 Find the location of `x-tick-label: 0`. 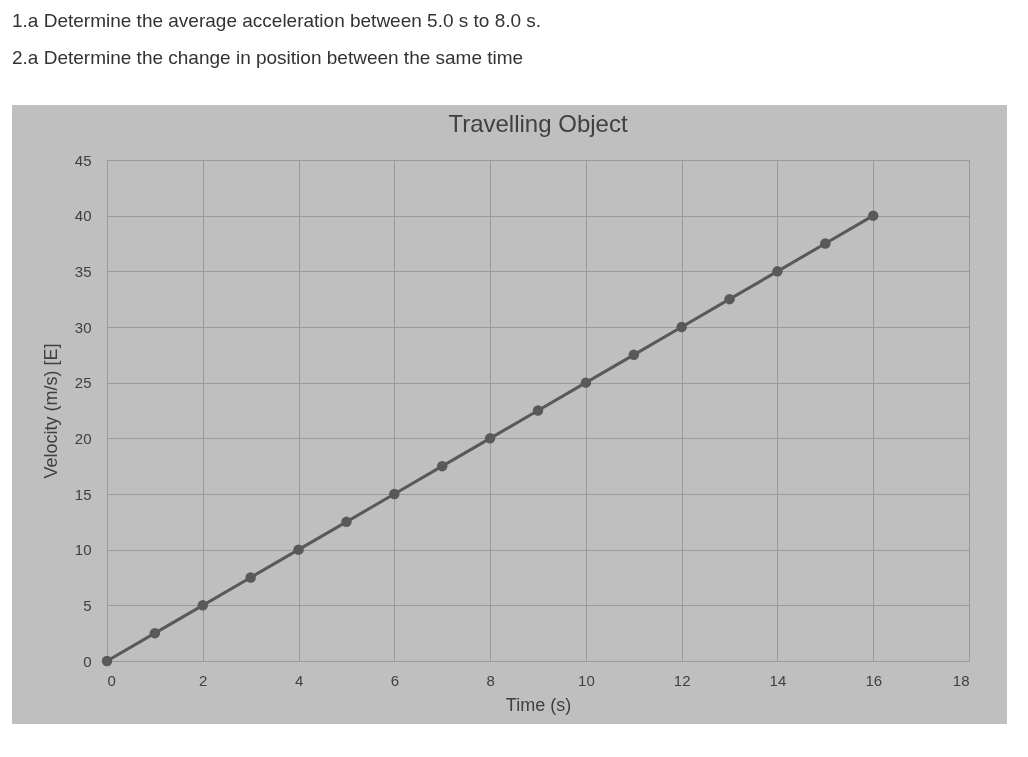

x-tick-label: 0 is located at coordinates (111, 680).